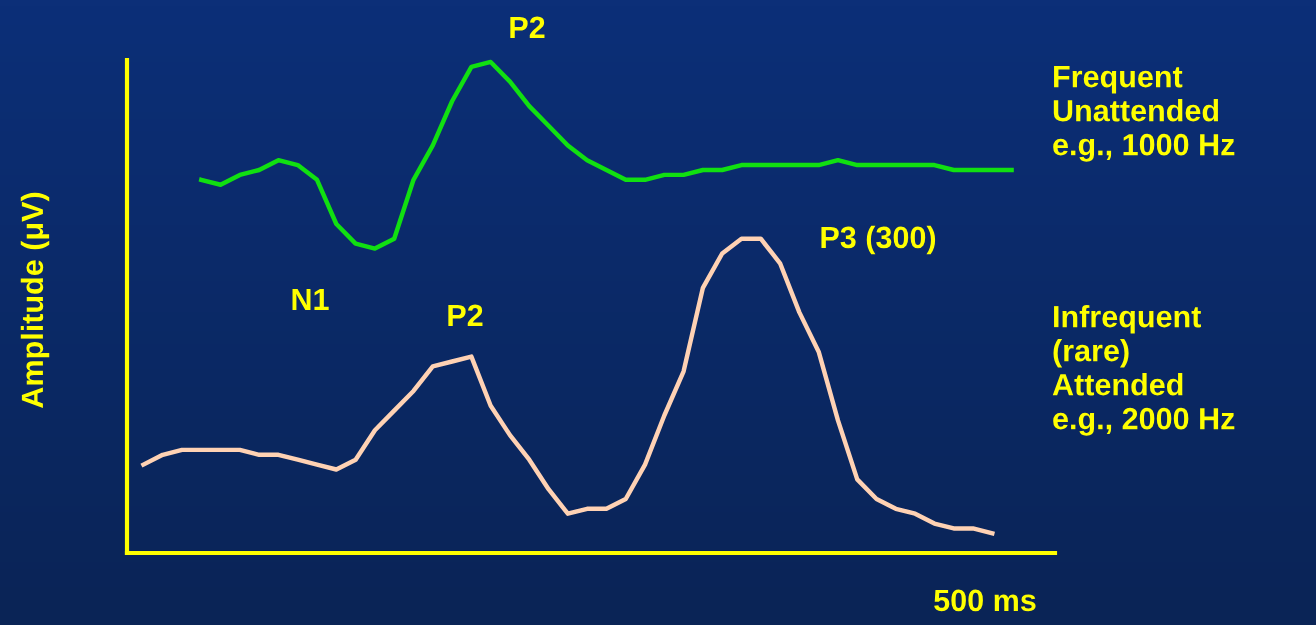 The height and width of the screenshot is (625, 1316). Describe the element at coordinates (35, 300) in the screenshot. I see `y-axis-title: Amplitude (μV)` at that location.